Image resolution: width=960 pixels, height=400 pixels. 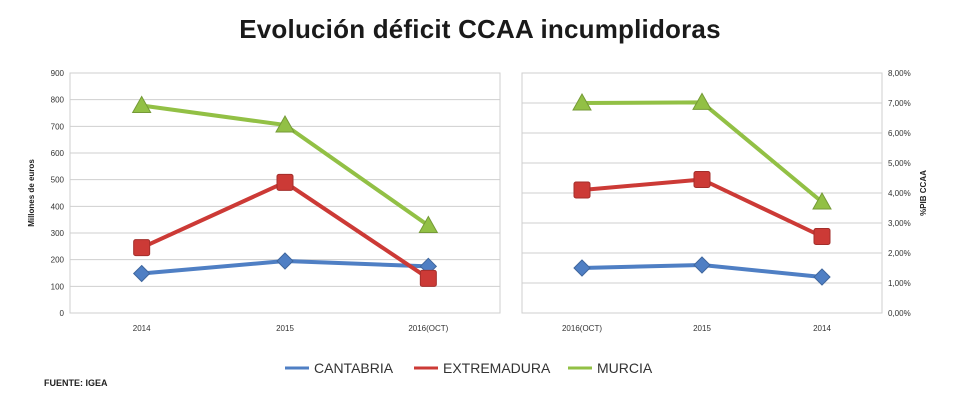 What do you see at coordinates (480, 29) in the screenshot?
I see `chart-title: Evolución déficit CCAA incumplidoras` at bounding box center [480, 29].